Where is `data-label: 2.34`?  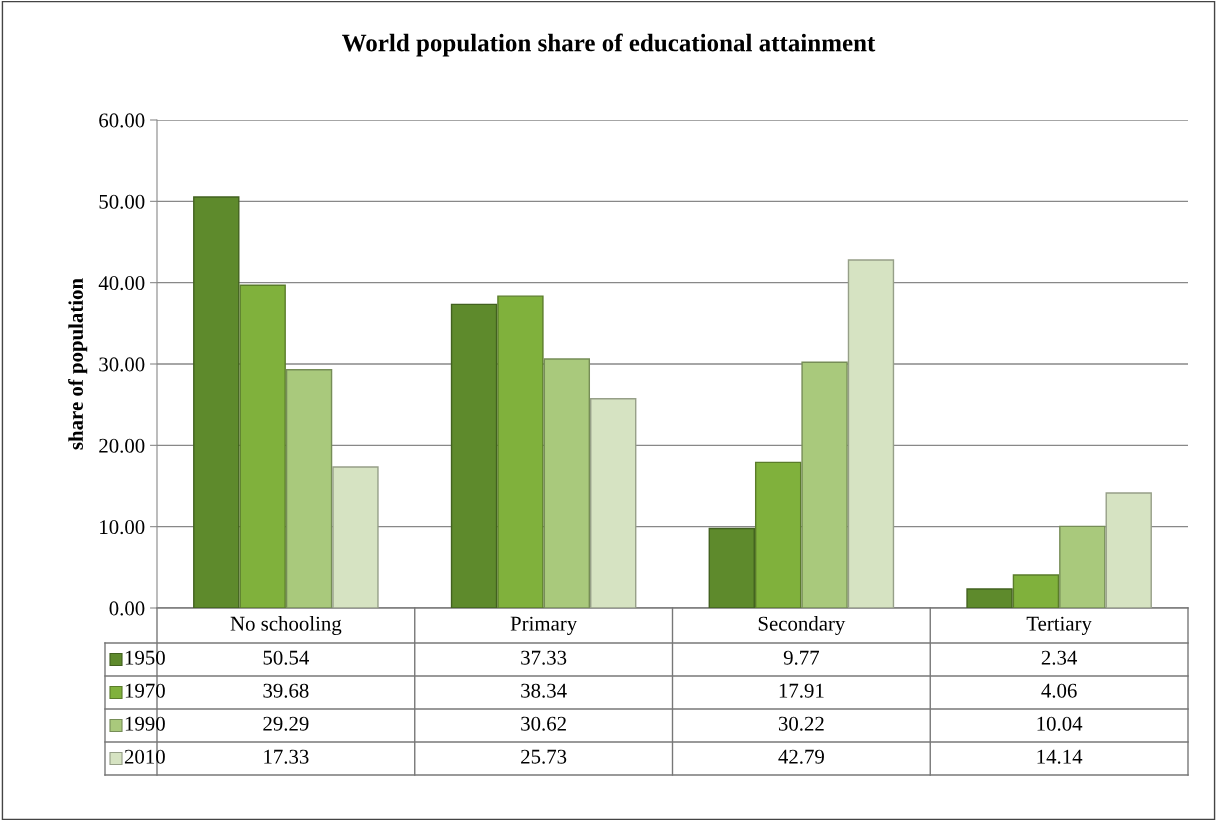
data-label: 2.34 is located at coordinates (1059, 657).